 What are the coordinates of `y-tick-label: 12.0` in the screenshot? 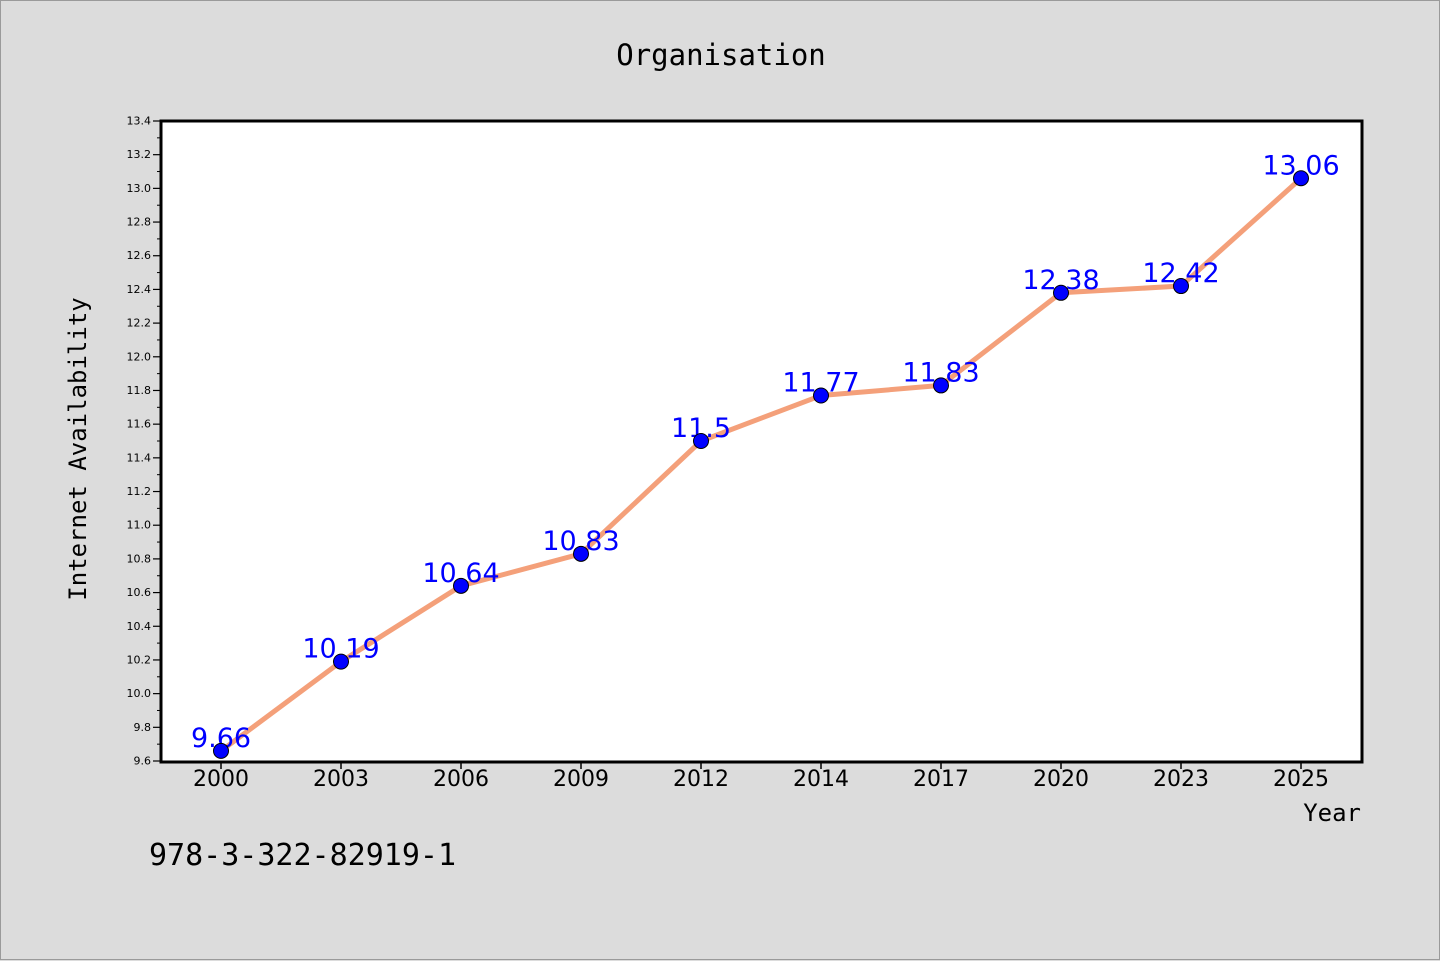 It's located at (139, 356).